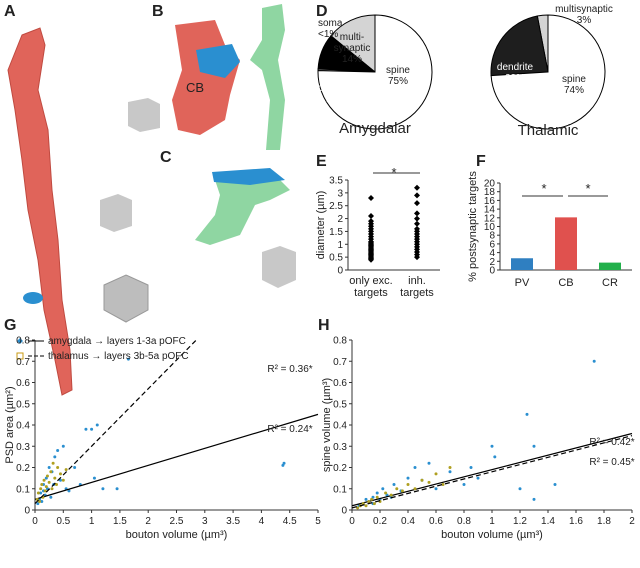 This screenshot has width=640, height=568. I want to click on x-tick-label: 3.5, so click(233, 521).